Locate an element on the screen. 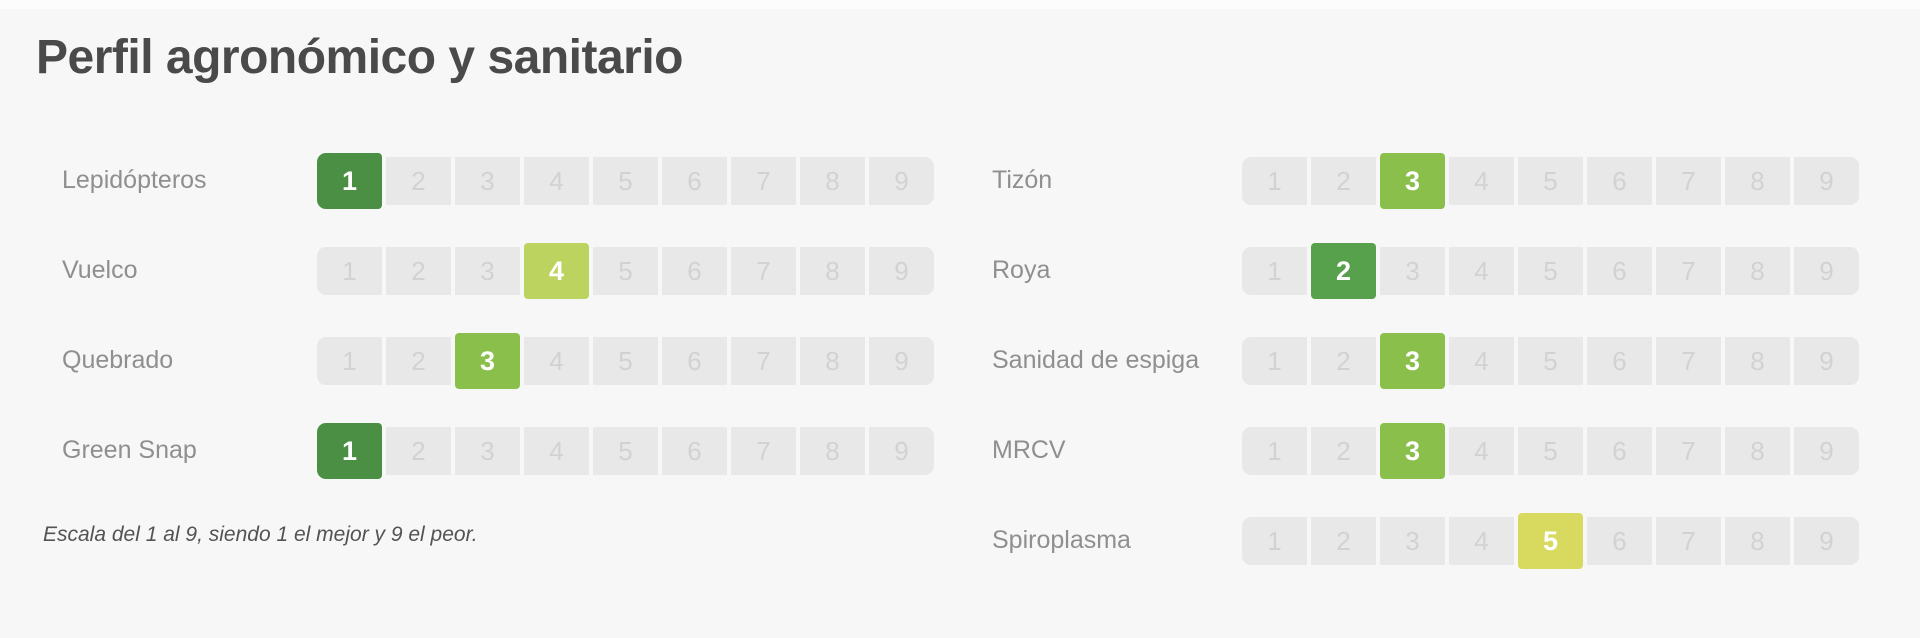 The height and width of the screenshot is (638, 1920). trait-label: Green Snap is located at coordinates (129, 450).